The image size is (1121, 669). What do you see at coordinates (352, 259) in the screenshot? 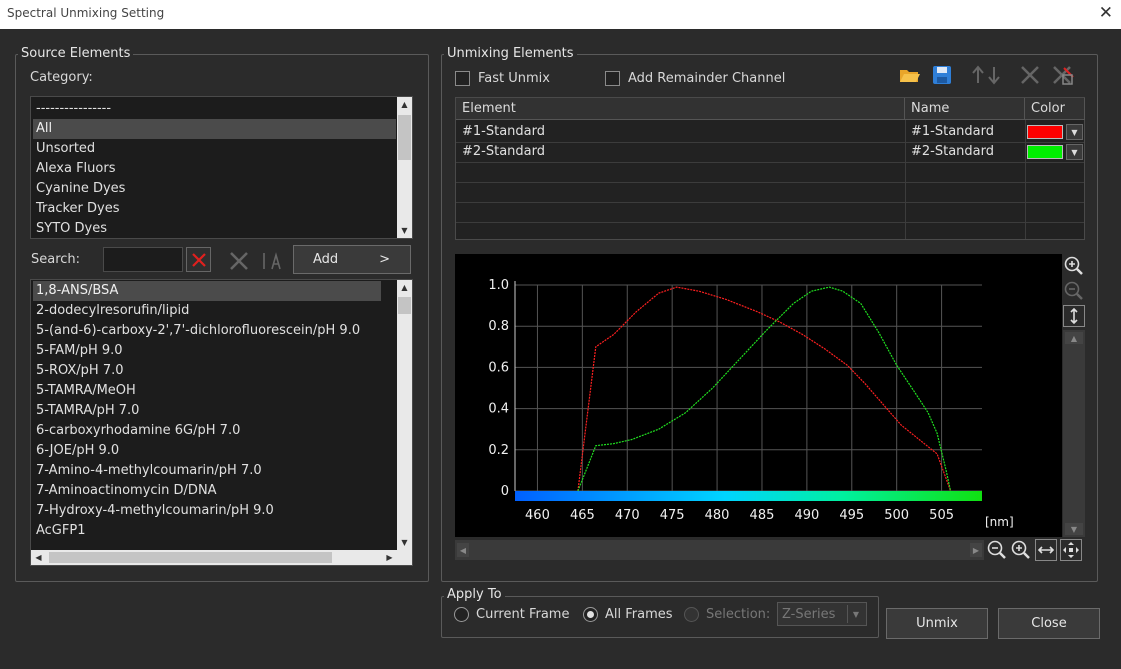
I see `add-button: Add >` at bounding box center [352, 259].